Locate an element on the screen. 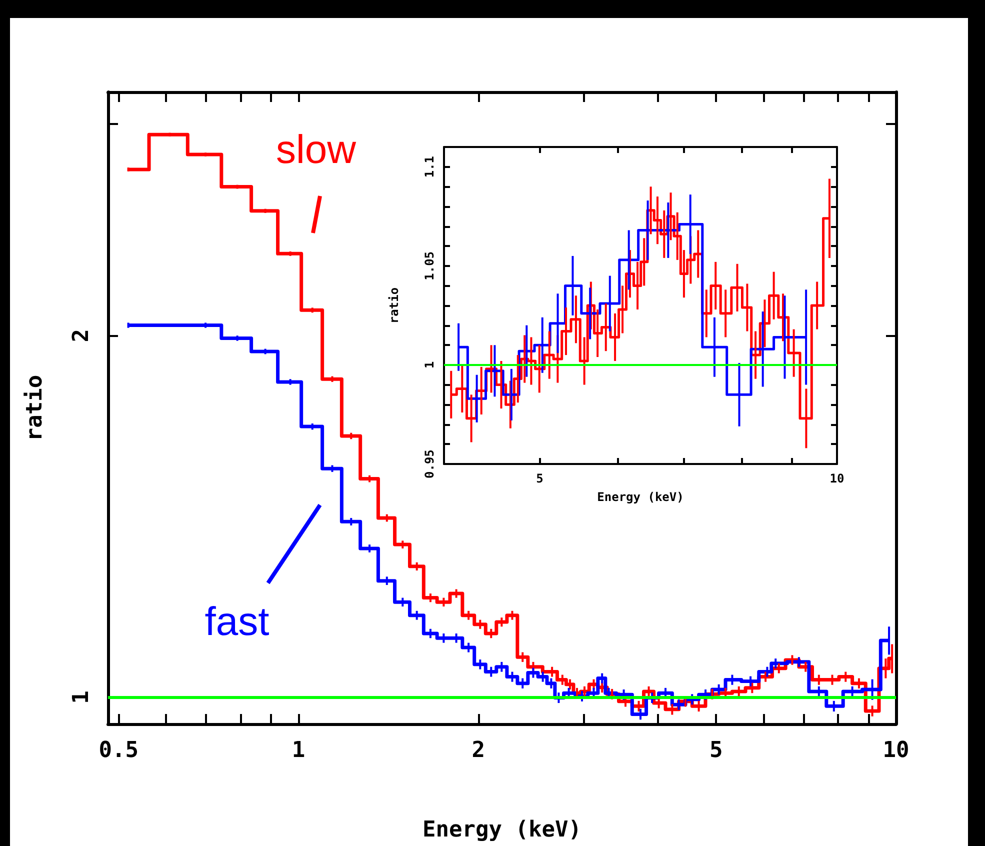 This screenshot has width=985, height=846. y-tick-label: 0.95 is located at coordinates (429, 464).